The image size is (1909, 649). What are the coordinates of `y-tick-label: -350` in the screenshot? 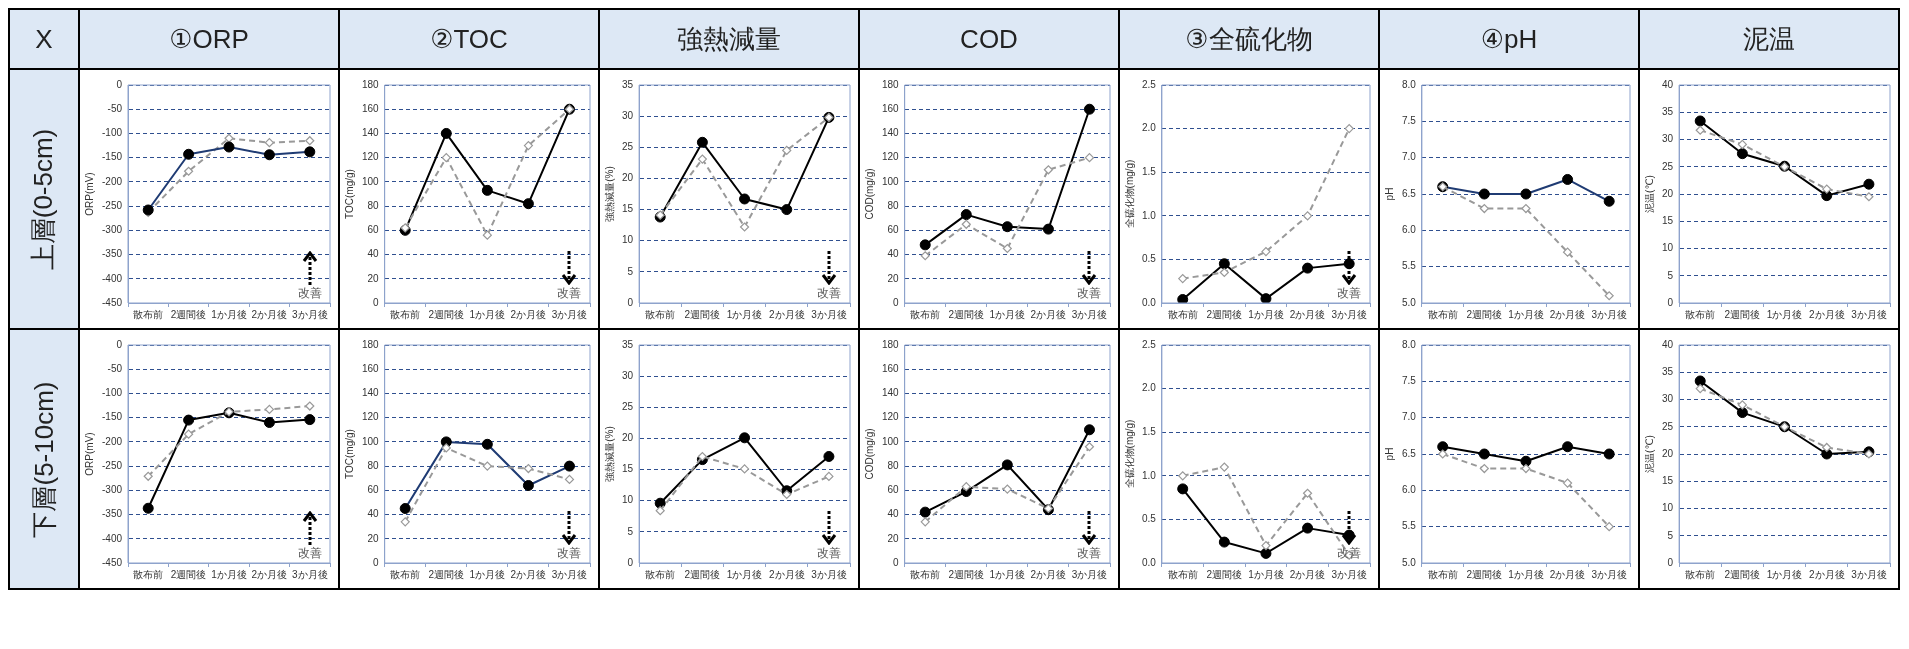 It's located at (112, 514).